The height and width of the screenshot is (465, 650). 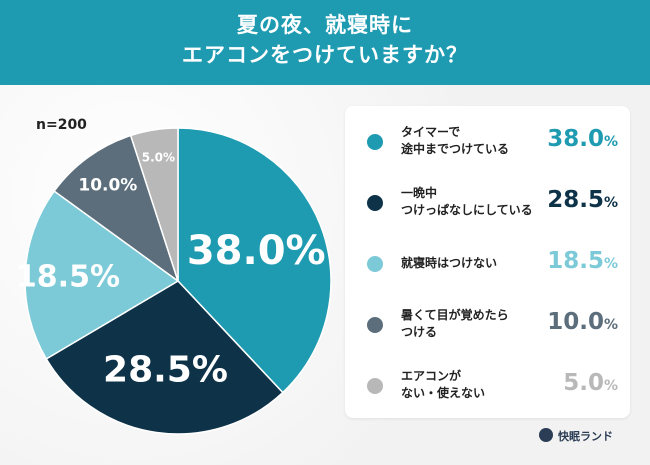 I want to click on slice-label-3: 18.5%, so click(x=68, y=276).